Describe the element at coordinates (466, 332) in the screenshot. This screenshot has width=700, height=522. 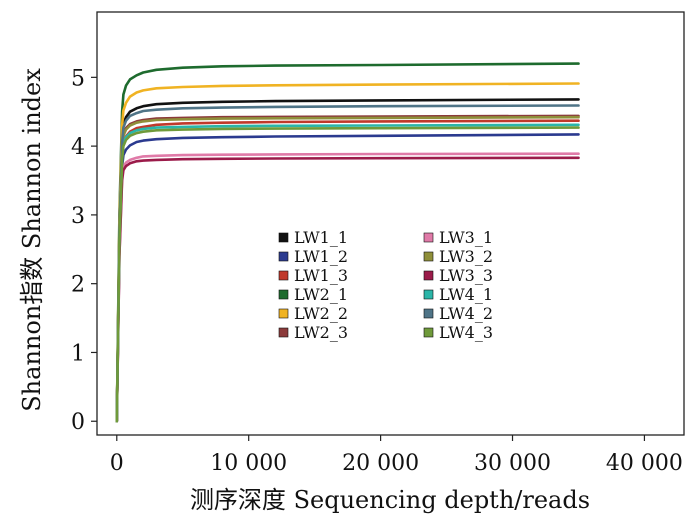
I see `legend-label: LW4_3` at that location.